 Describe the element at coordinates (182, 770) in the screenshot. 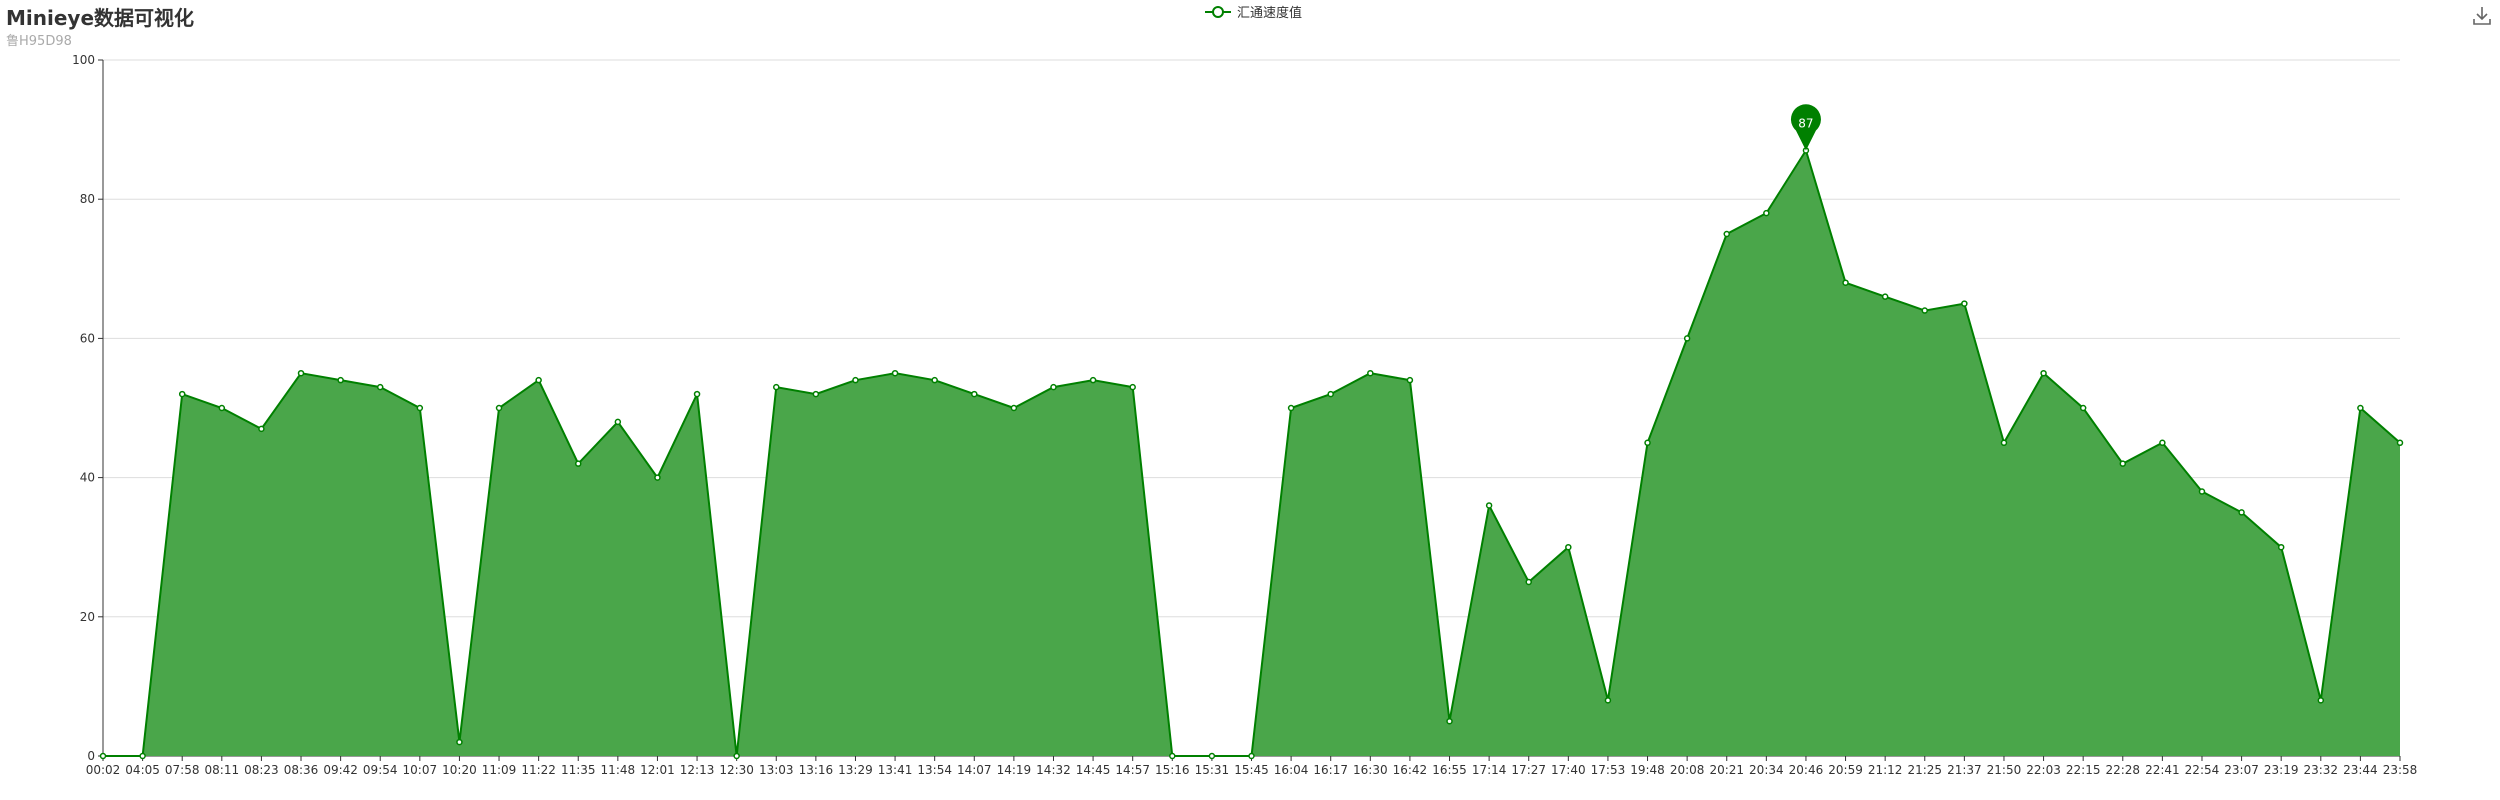

I see `x-tick-label: 07:58` at that location.